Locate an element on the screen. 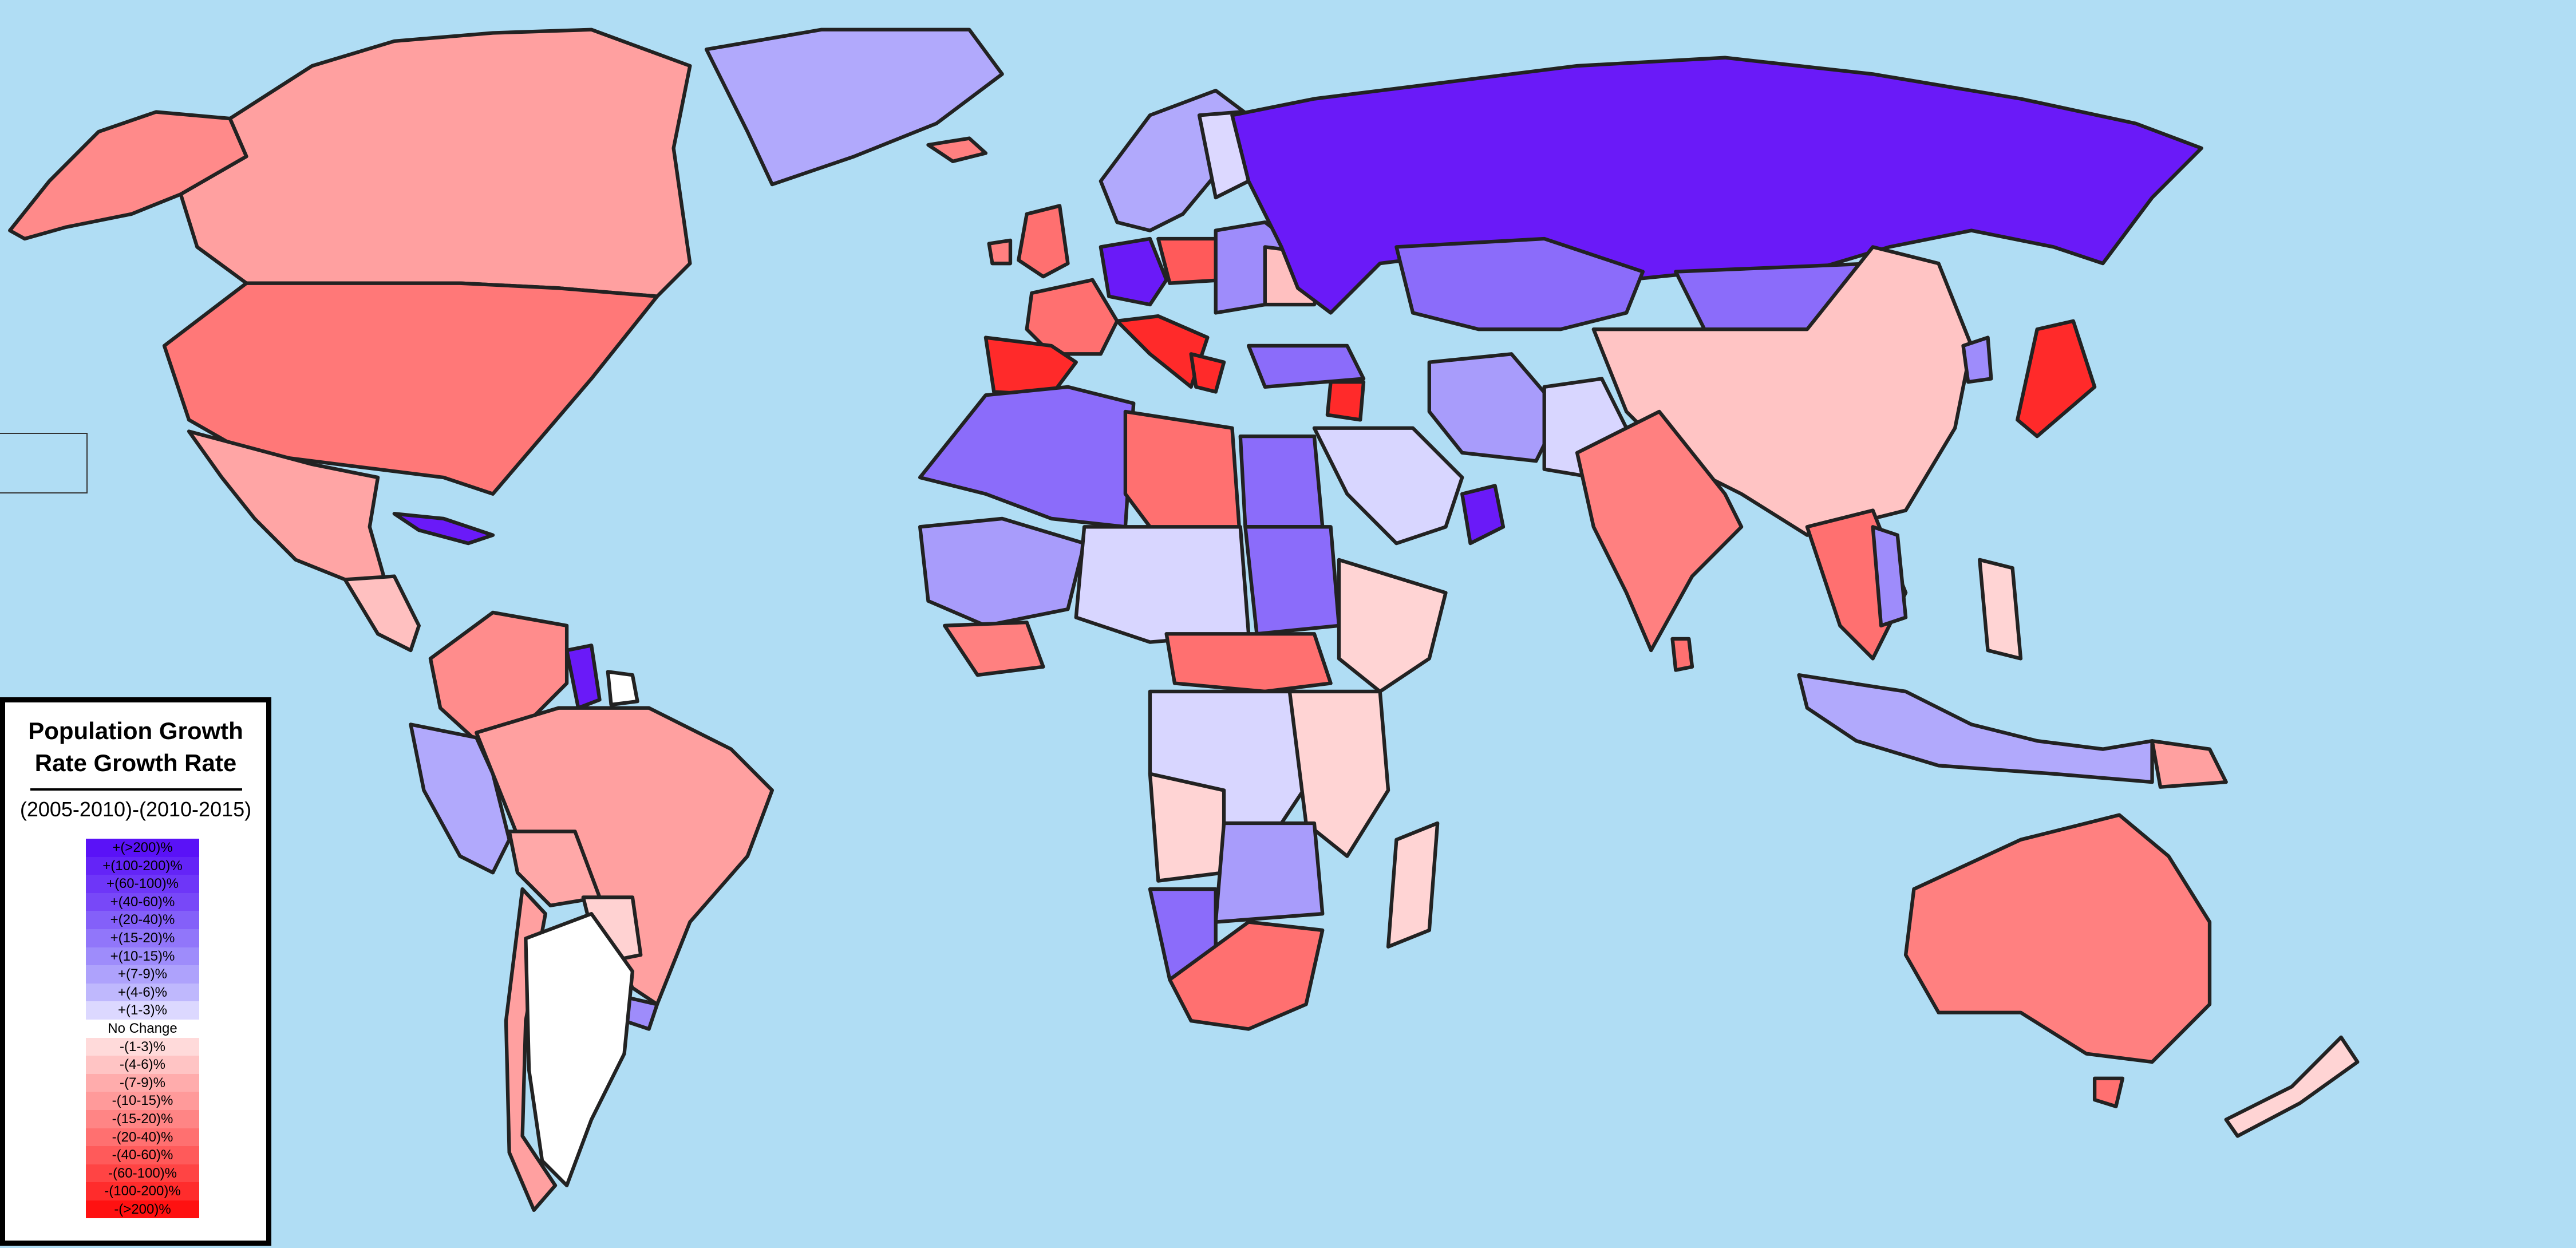 This screenshot has height=1248, width=2576. region-sudan is located at coordinates (1292, 580).